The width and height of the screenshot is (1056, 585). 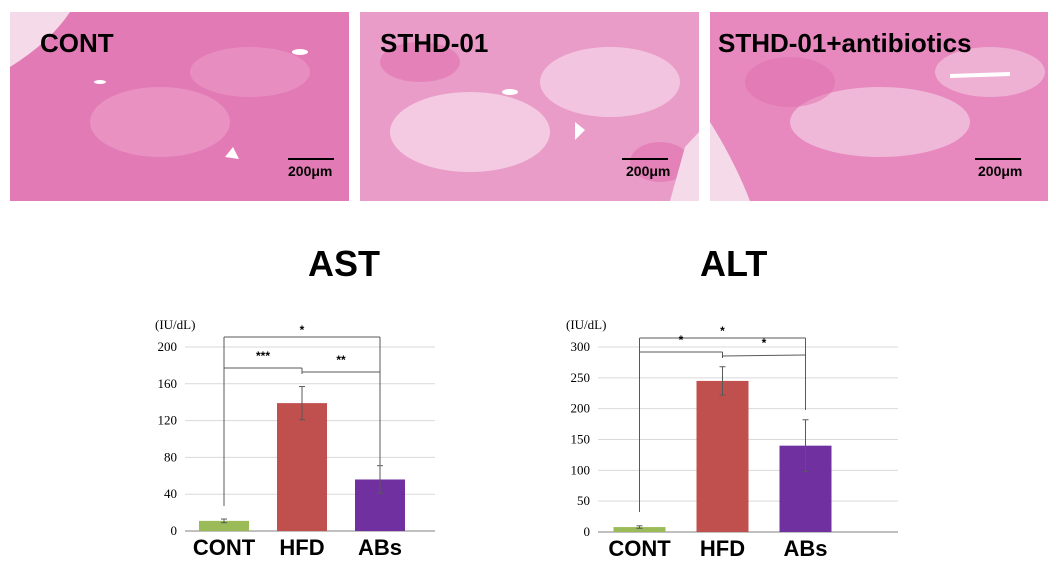 I want to click on histology-panel-sthd01: STHD-01 200μm, so click(x=529, y=106).